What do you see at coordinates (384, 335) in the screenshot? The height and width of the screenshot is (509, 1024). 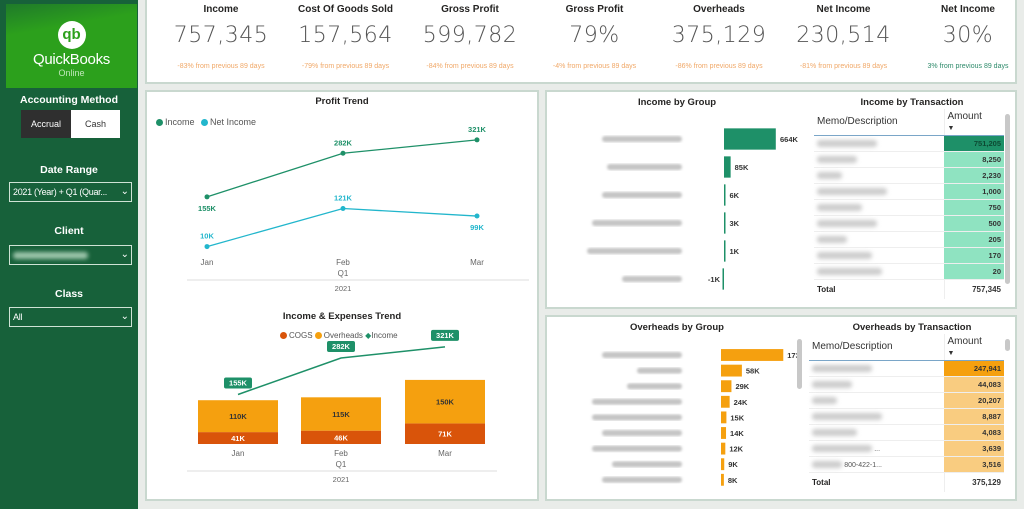 I see `legend-income2: Income` at bounding box center [384, 335].